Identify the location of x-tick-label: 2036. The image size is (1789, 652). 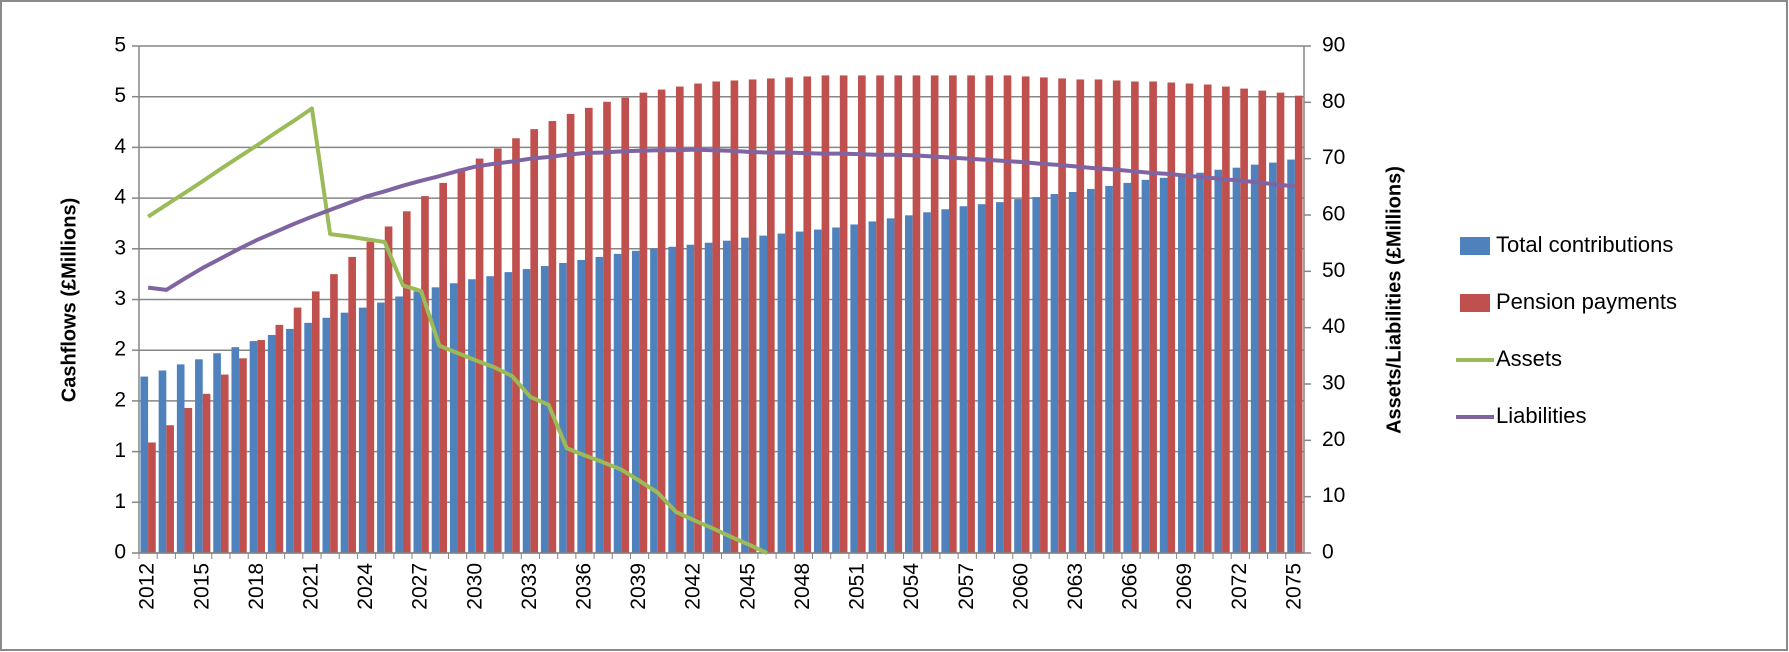
(584, 586).